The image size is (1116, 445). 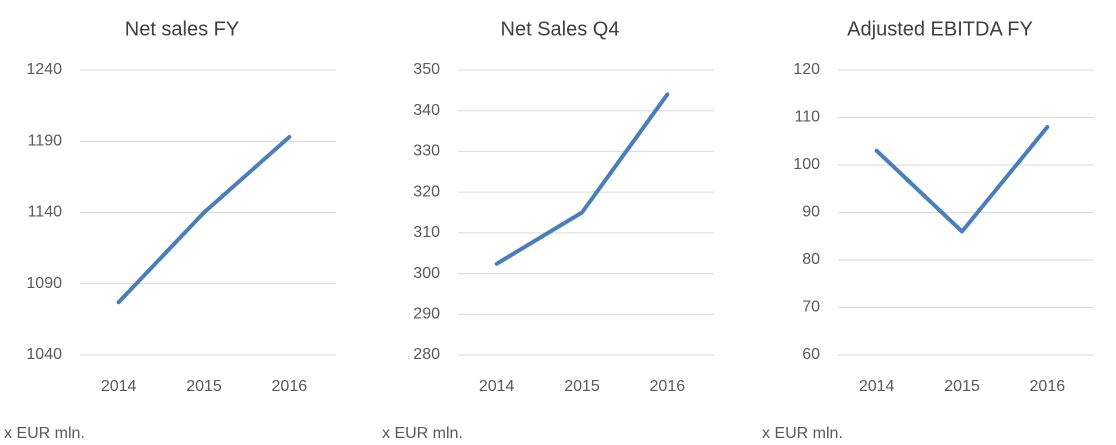 I want to click on y-tick-label: 1190, so click(x=45, y=140).